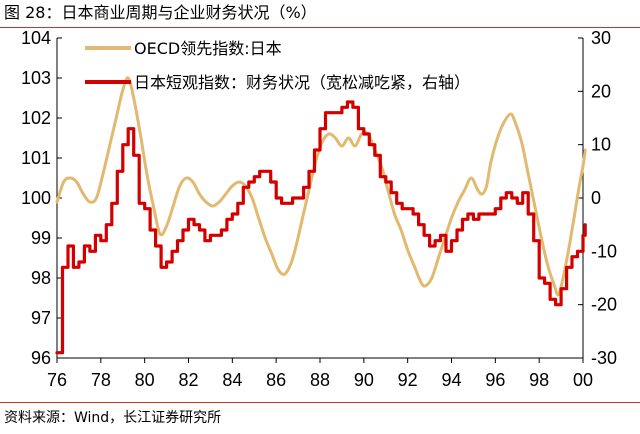  Describe the element at coordinates (451, 380) in the screenshot. I see `x-axis-tick-label: 94` at that location.